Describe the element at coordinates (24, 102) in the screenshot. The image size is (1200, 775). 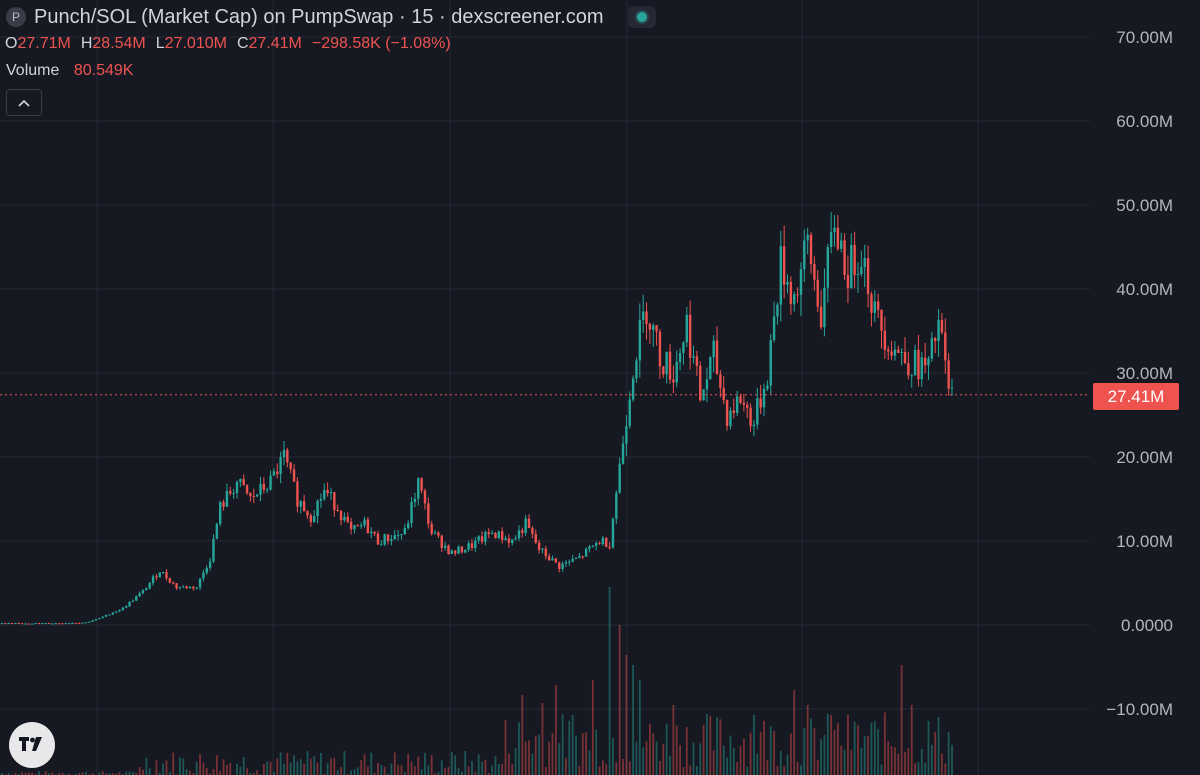
I see `collapse-legend-button` at that location.